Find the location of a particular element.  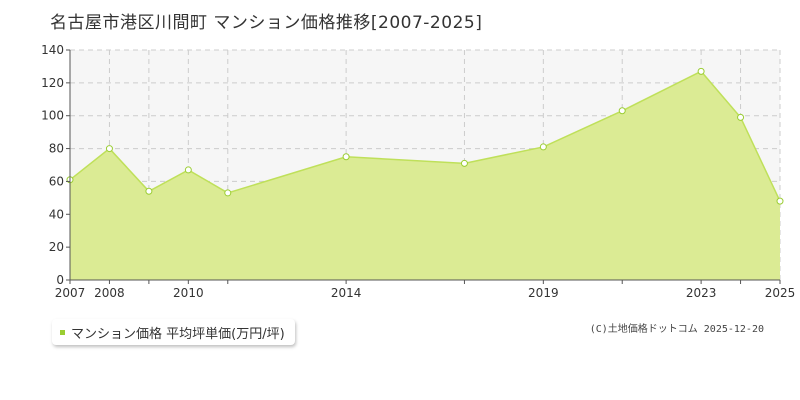

x-tick-label: 2019 is located at coordinates (543, 293).